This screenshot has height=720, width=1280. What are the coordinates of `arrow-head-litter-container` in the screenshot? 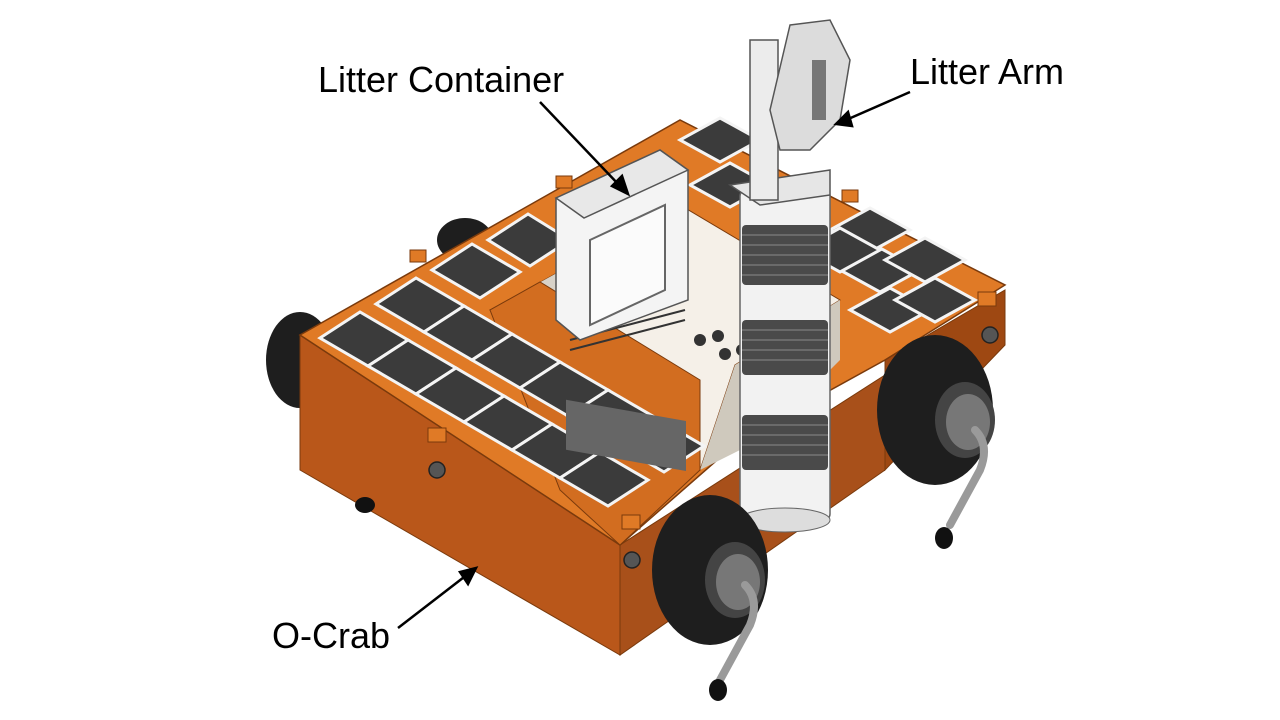 It's located at (620, 185).